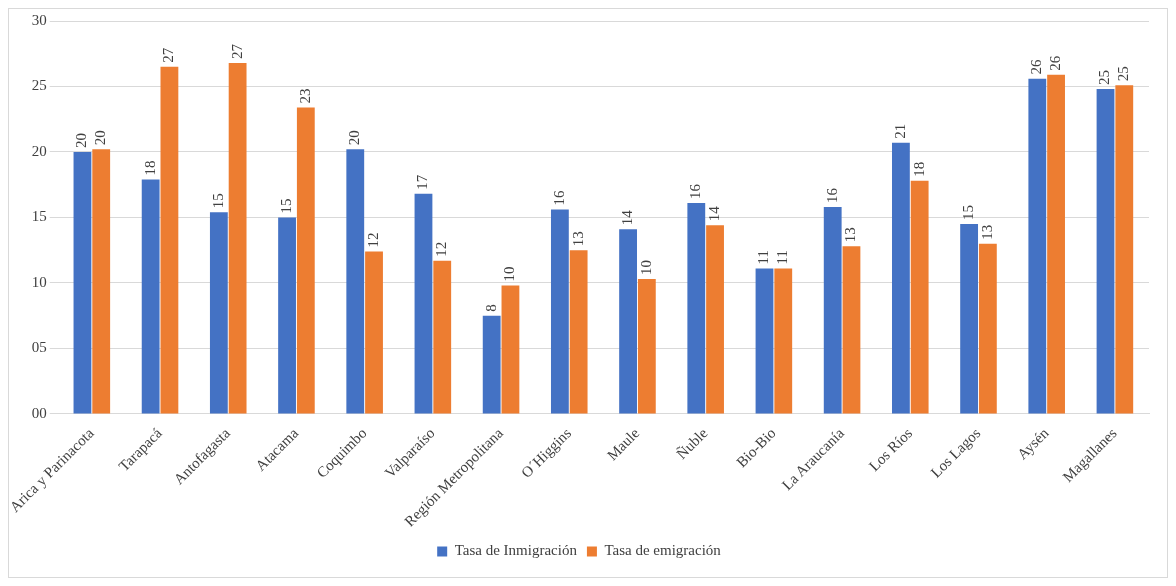  What do you see at coordinates (39, 281) in the screenshot?
I see `y-tick-label: 10` at bounding box center [39, 281].